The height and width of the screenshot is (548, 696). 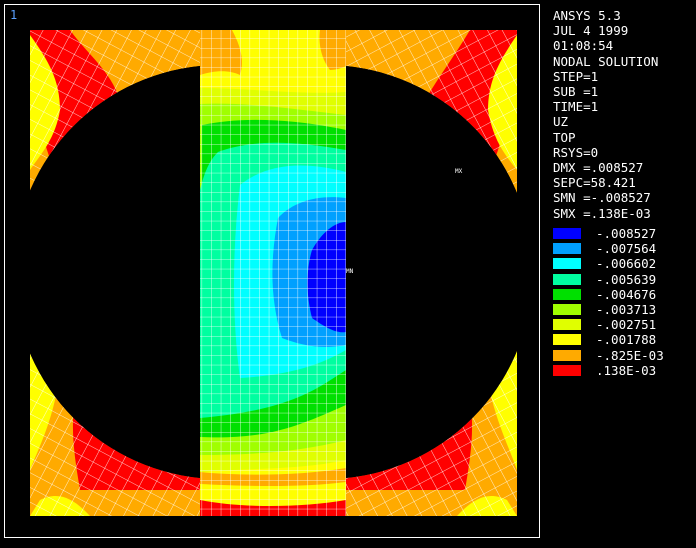 What do you see at coordinates (606, 61) in the screenshot?
I see `info-line: NODAL SOLUTION` at bounding box center [606, 61].